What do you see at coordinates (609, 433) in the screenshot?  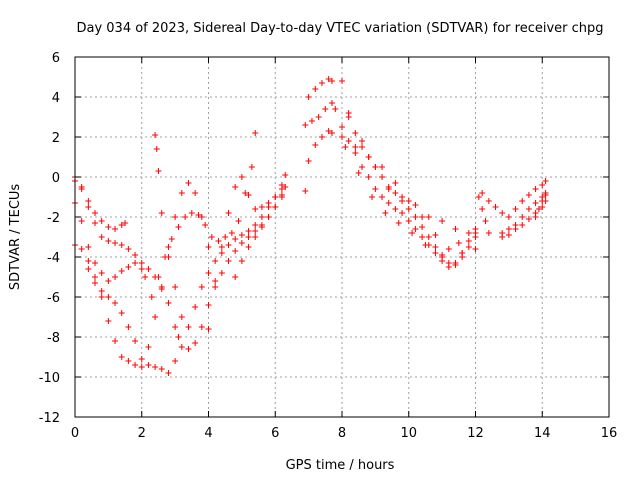 I see `x-tick-label: 16` at bounding box center [609, 433].